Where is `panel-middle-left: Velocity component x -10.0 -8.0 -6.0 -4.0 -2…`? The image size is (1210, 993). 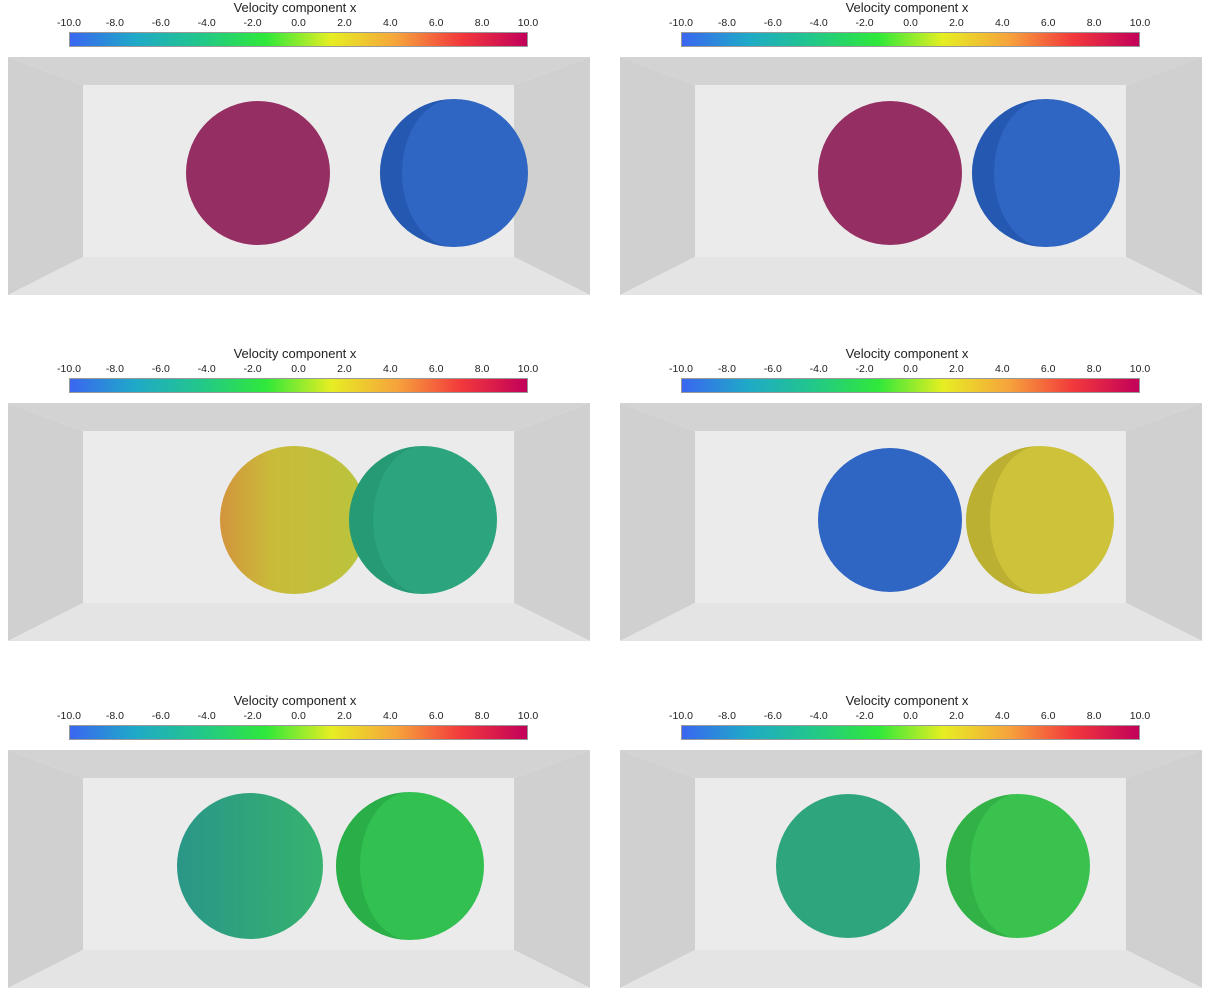
panel-middle-left: Velocity component x -10.0 -8.0 -6.0 -4.0 -2… is located at coordinates (295, 496).